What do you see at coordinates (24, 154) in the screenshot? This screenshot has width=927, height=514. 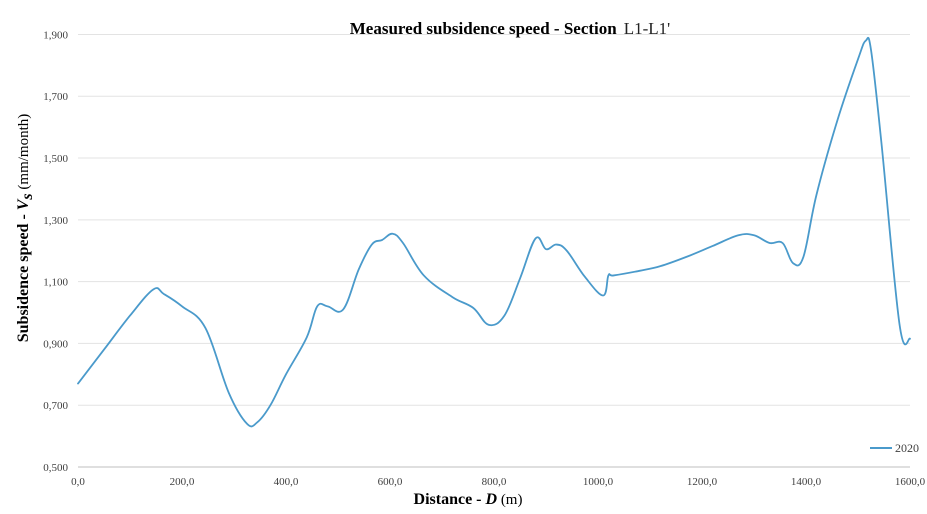 I see `y-axis-title-unit: (mm/month)` at bounding box center [24, 154].